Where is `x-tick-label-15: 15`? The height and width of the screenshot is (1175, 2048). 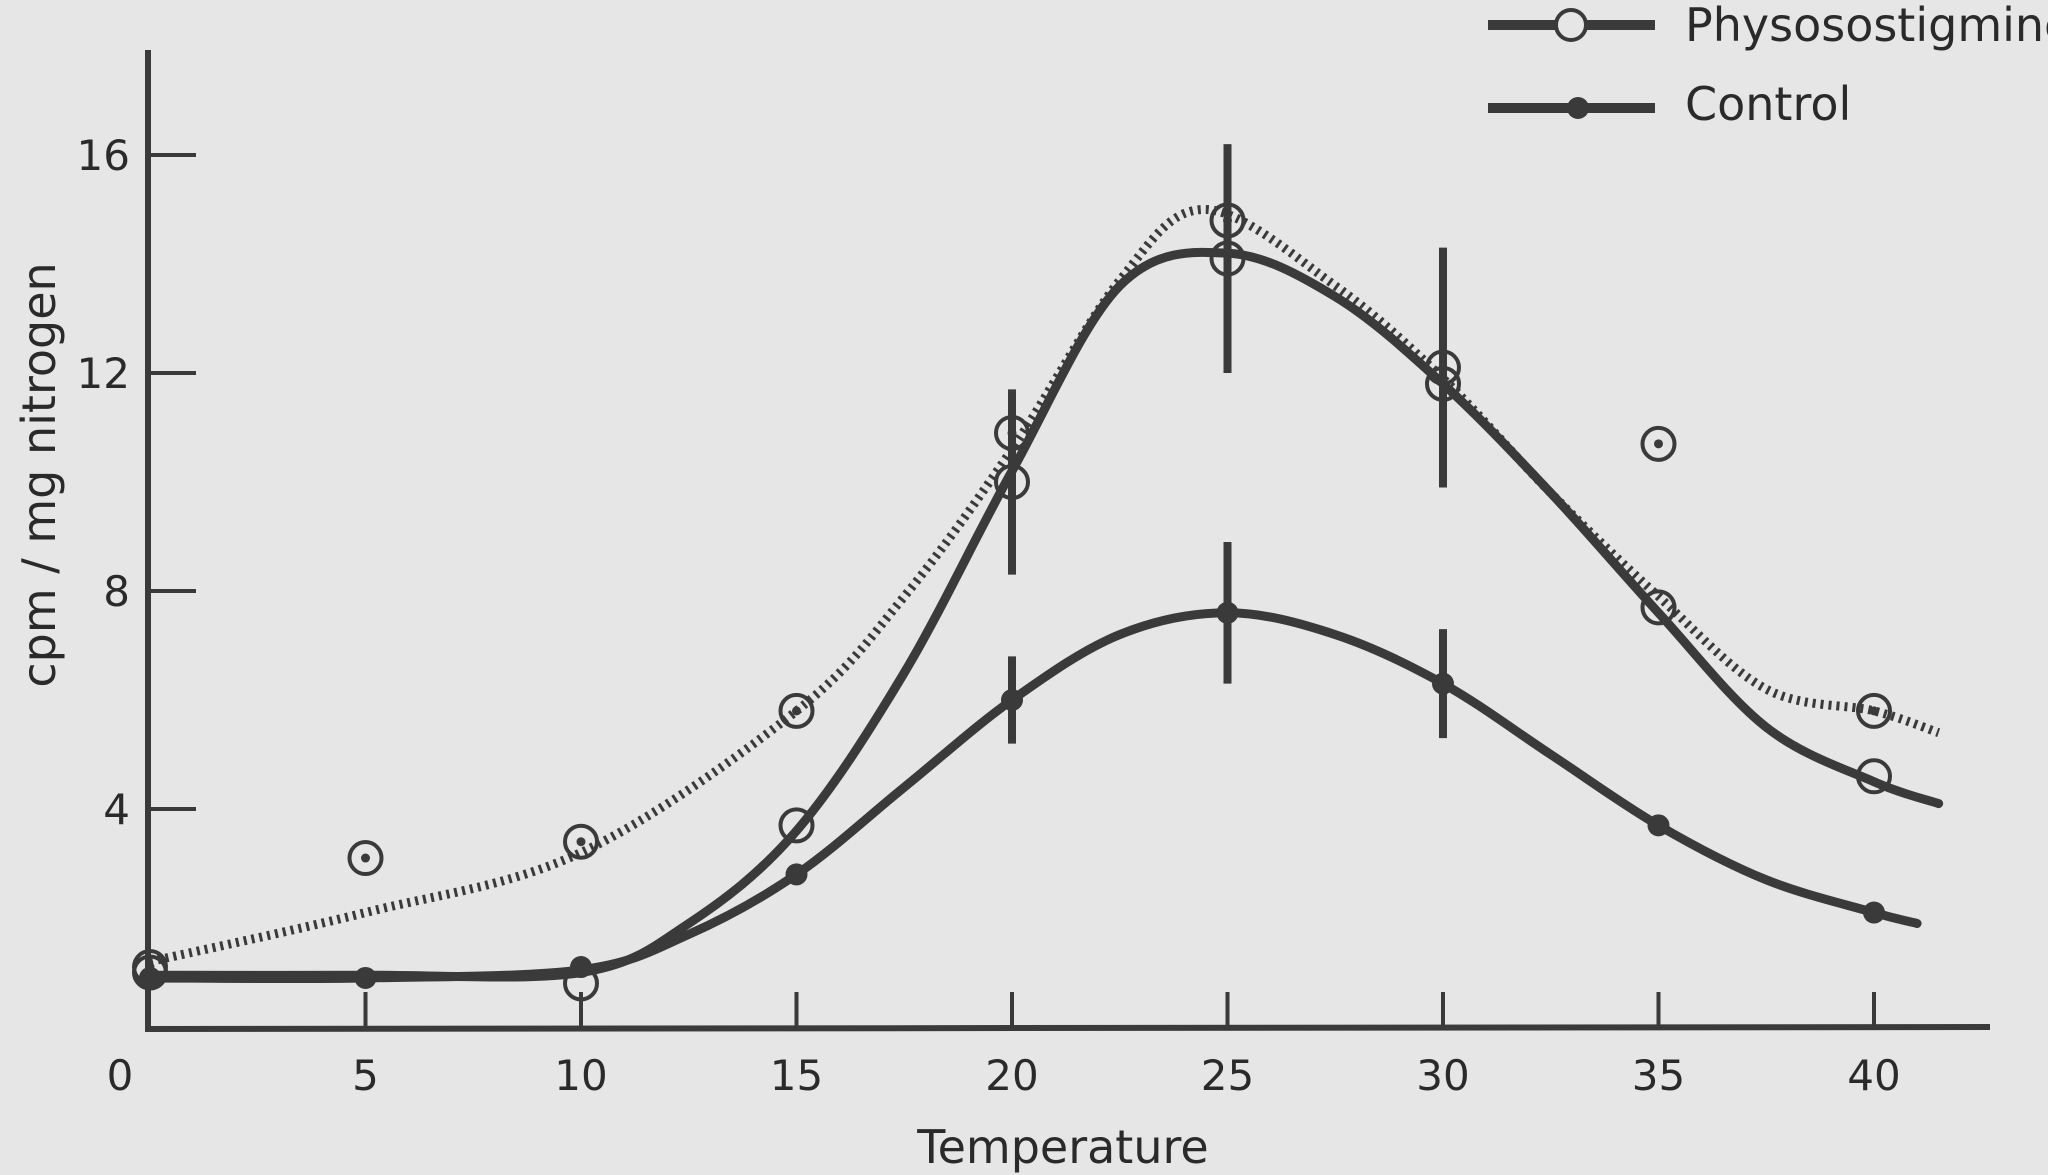 x-tick-label-15: 15 is located at coordinates (796, 1075).